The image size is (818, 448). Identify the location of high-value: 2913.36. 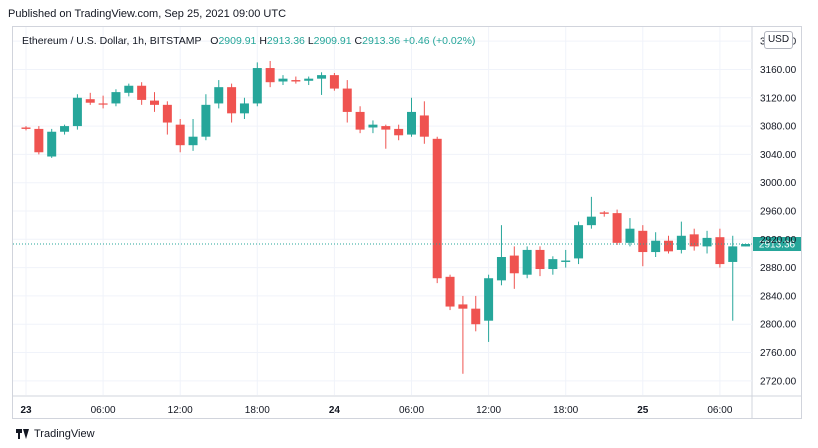
(285, 41).